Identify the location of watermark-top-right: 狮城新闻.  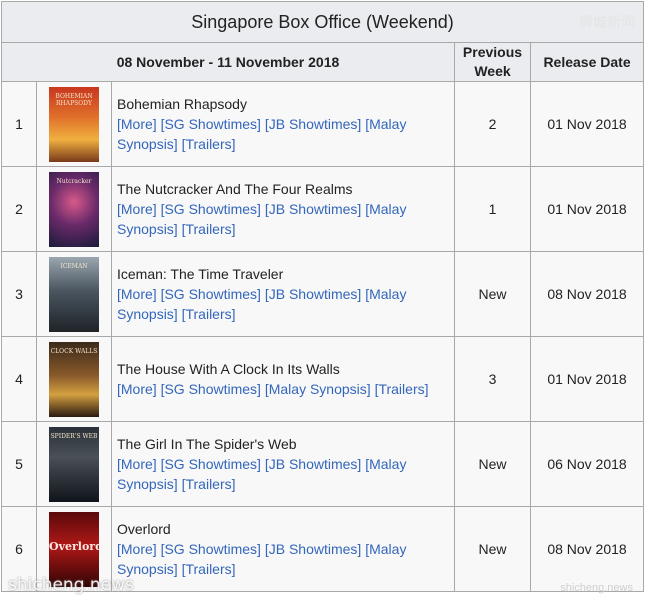
(607, 23).